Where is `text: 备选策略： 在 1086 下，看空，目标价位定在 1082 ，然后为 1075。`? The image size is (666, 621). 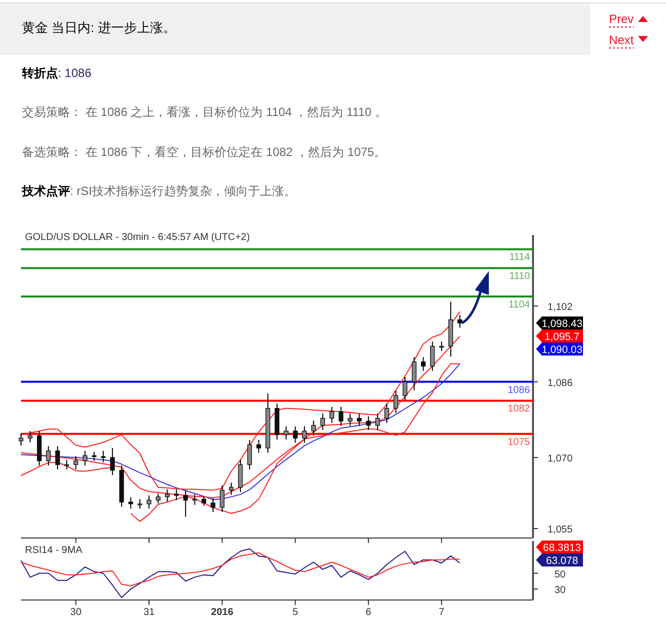
text: 备选策略： 在 1086 下，看空，目标价位定在 1082 ，然后为 1075。 is located at coordinates (204, 152).